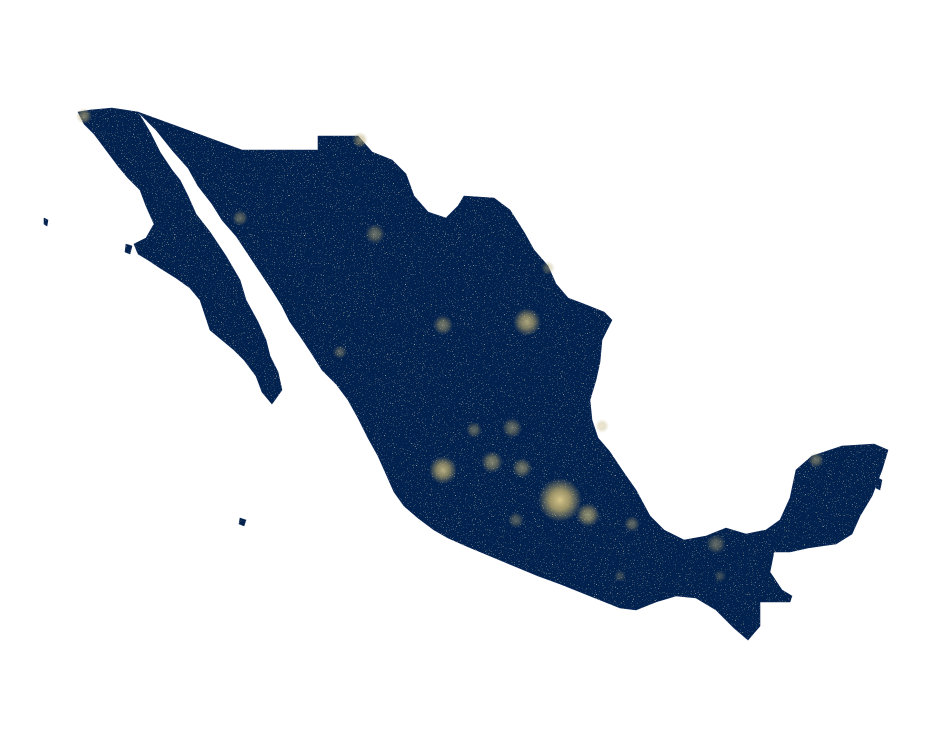  I want to click on leon-lights, so click(492, 462).